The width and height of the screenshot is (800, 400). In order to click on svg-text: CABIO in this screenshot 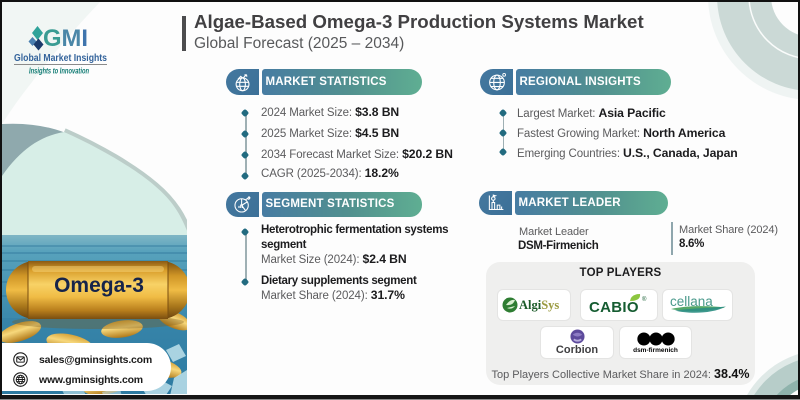, I will do `click(614, 307)`.